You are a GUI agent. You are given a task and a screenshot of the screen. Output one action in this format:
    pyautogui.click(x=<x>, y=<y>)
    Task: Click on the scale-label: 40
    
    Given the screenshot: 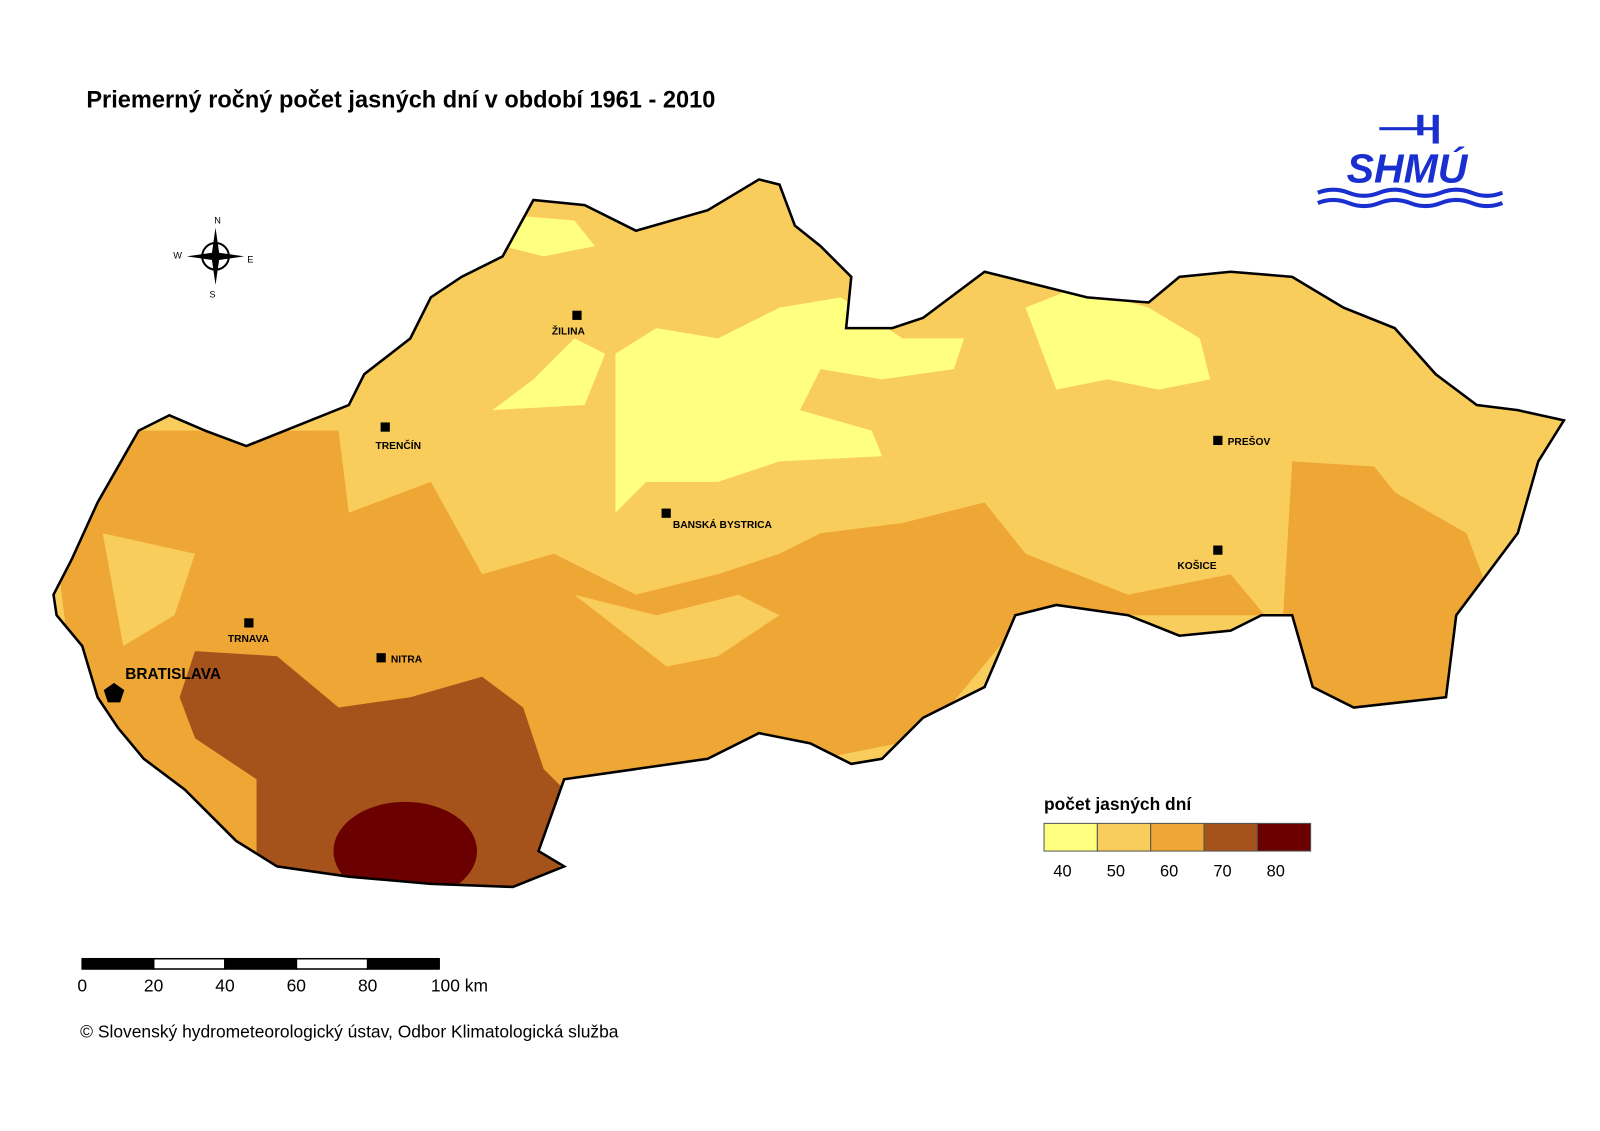 What is the action you would take?
    pyautogui.click(x=225, y=986)
    